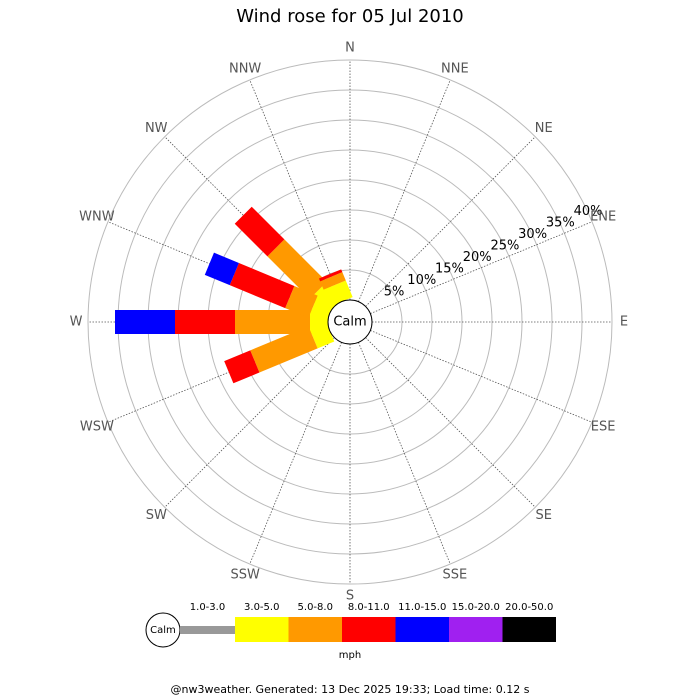 This screenshot has height=700, width=700. I want to click on r-tick-label: 30%, so click(532, 234).